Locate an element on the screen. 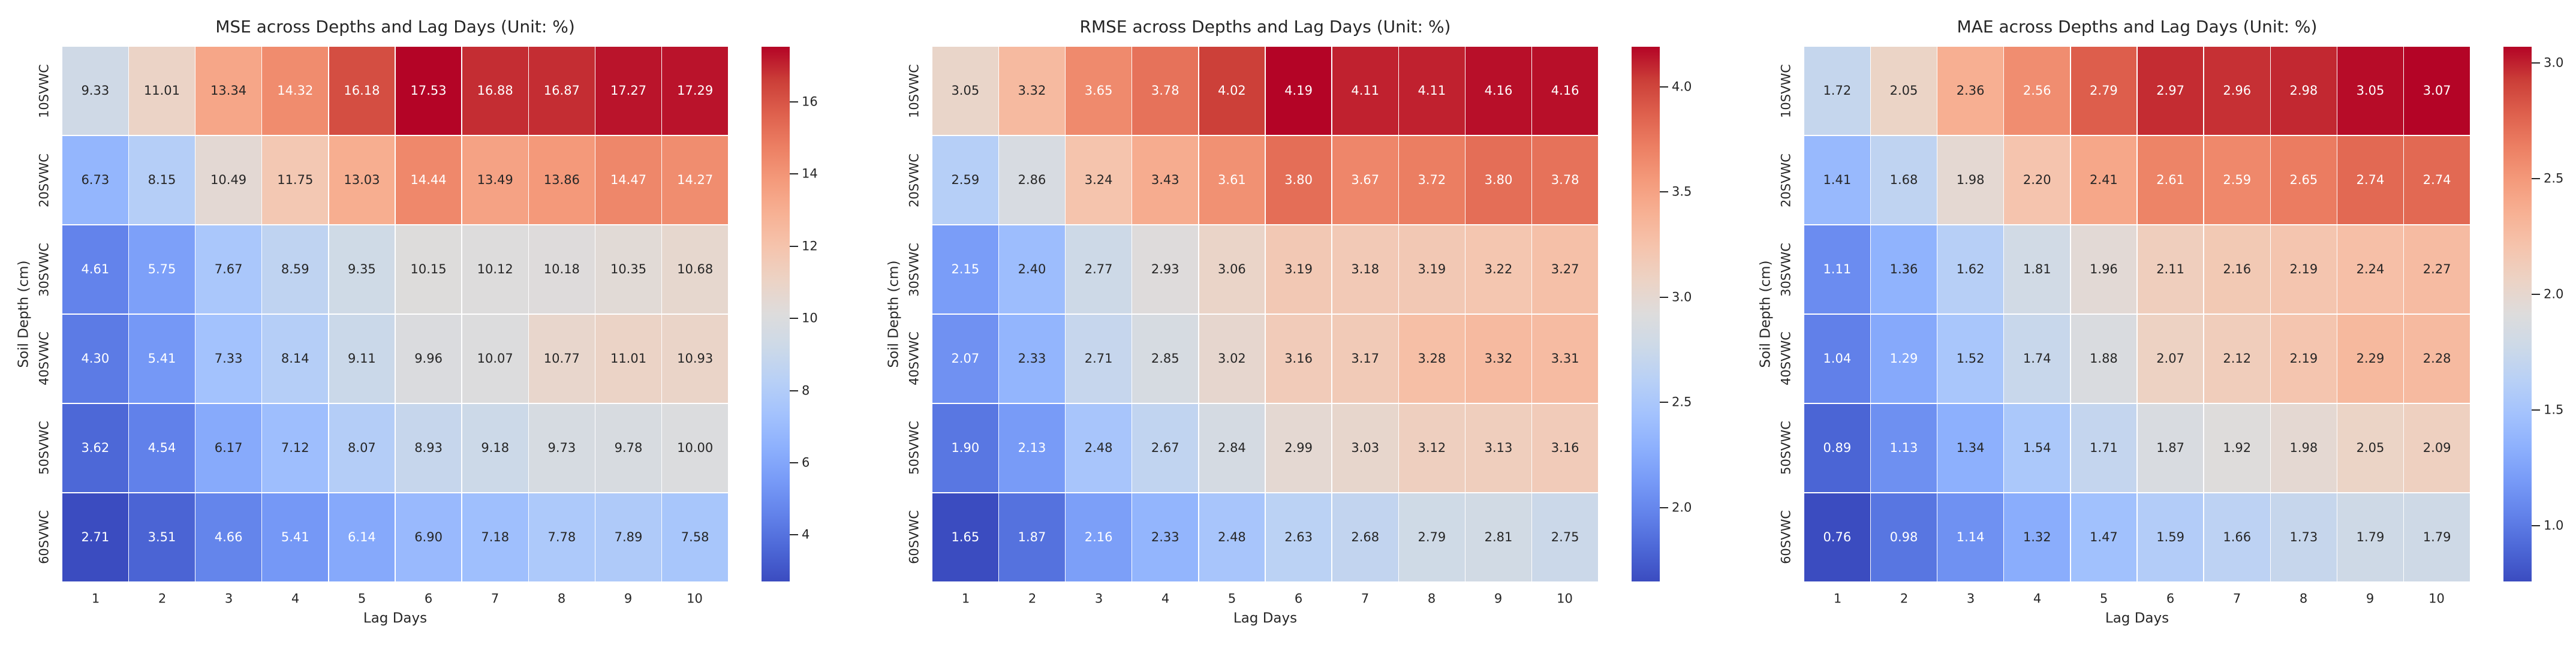 Image resolution: width=2576 pixels, height=645 pixels. heatmap-cell: 1.66 is located at coordinates (2237, 537).